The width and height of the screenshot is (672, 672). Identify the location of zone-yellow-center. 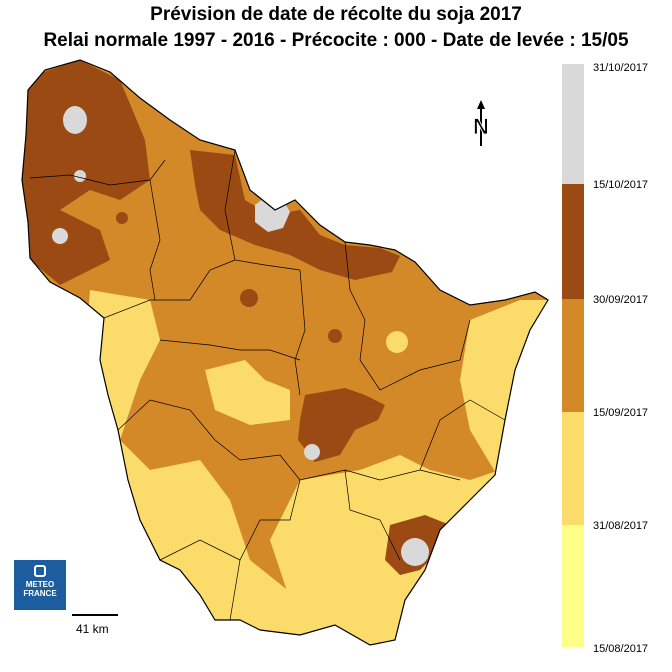
(247, 392).